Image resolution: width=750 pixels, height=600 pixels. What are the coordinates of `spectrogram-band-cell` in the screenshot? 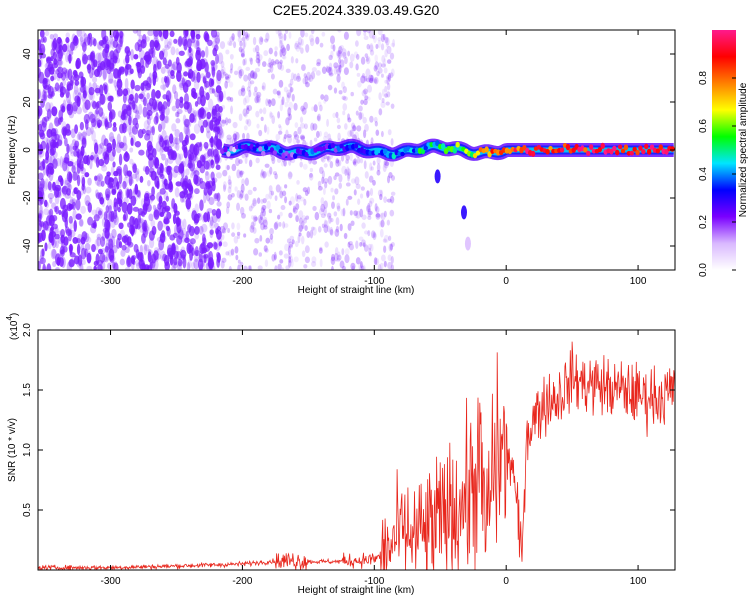 It's located at (652, 147).